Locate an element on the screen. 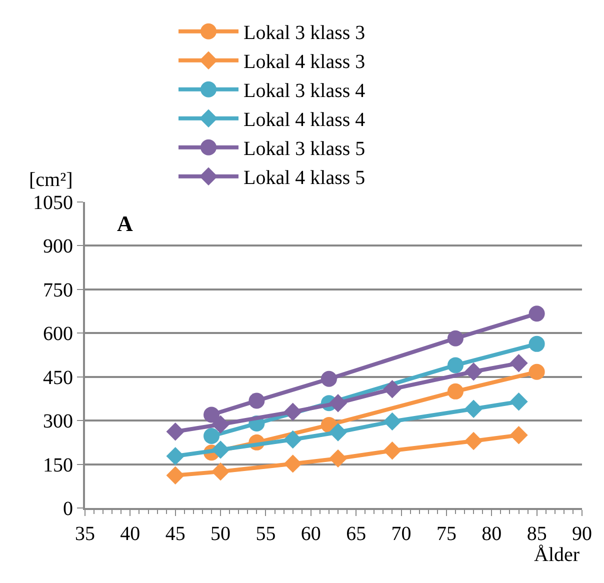 The width and height of the screenshot is (604, 583). y-tick-label: 1050 is located at coordinates (53, 203).